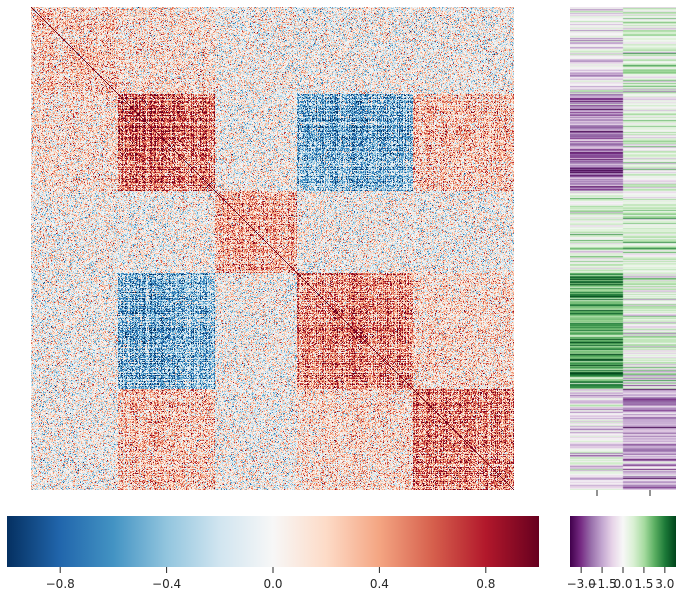 This screenshot has height=599, width=683. Describe the element at coordinates (581, 584) in the screenshot. I see `annotation-colorbar-tick-label: −3.0` at that location.